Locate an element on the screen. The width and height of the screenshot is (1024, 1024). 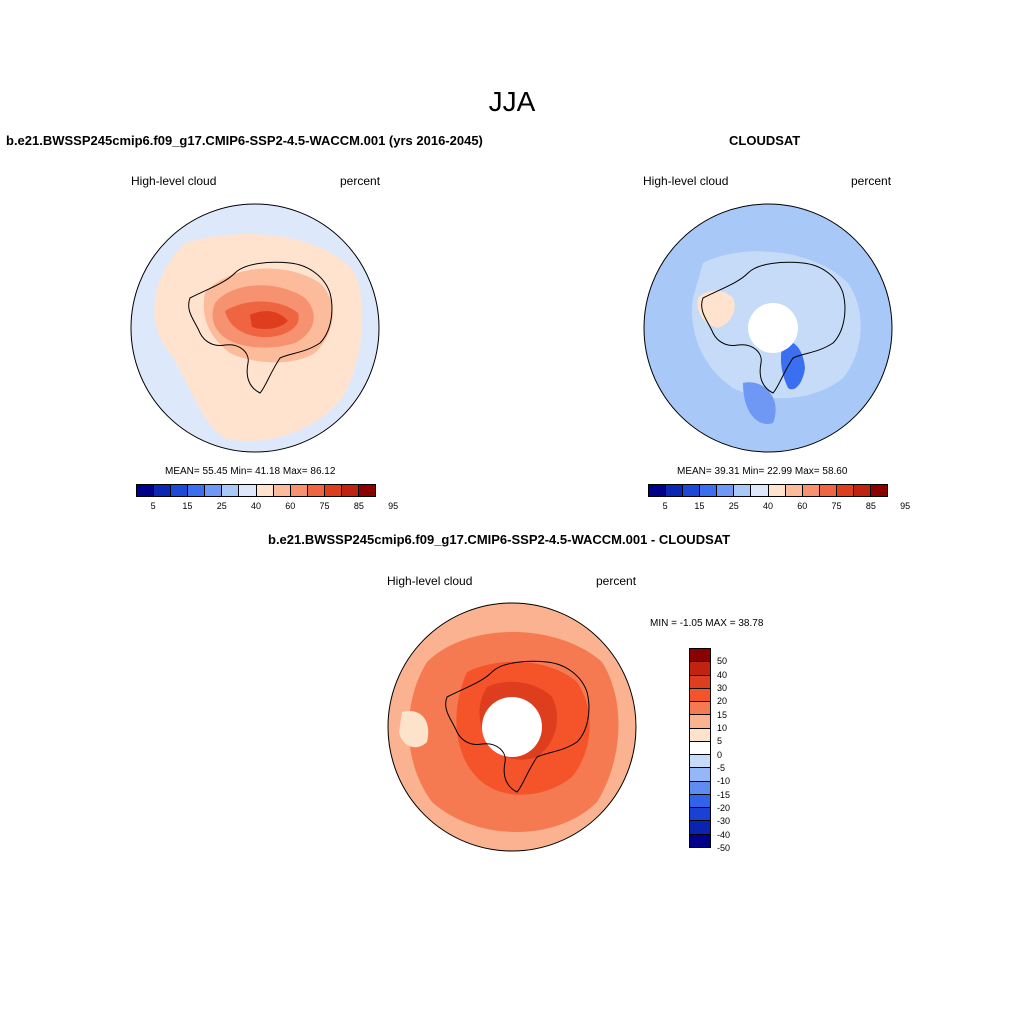
map-diff-nodata is located at coordinates (512, 727).